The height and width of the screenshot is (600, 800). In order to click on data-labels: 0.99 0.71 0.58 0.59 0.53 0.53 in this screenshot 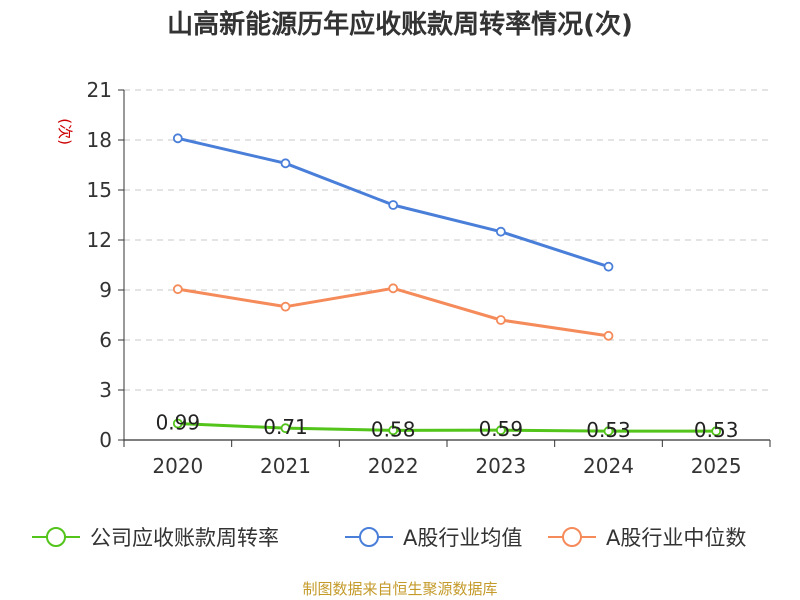, I will do `click(447, 427)`.